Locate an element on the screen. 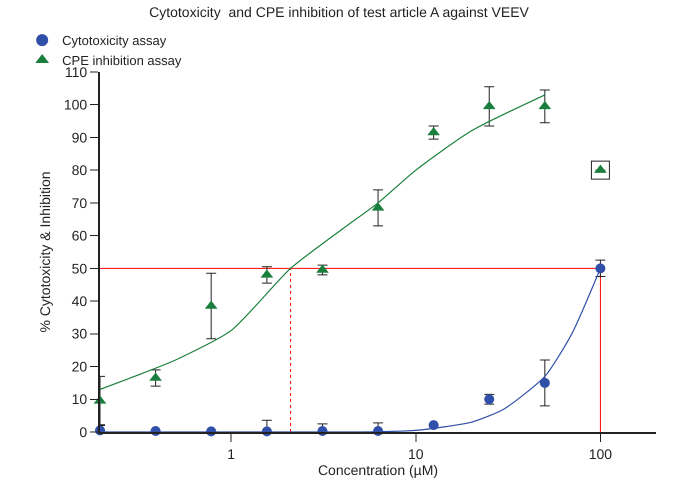  y-tick-label: 20 is located at coordinates (80, 366).